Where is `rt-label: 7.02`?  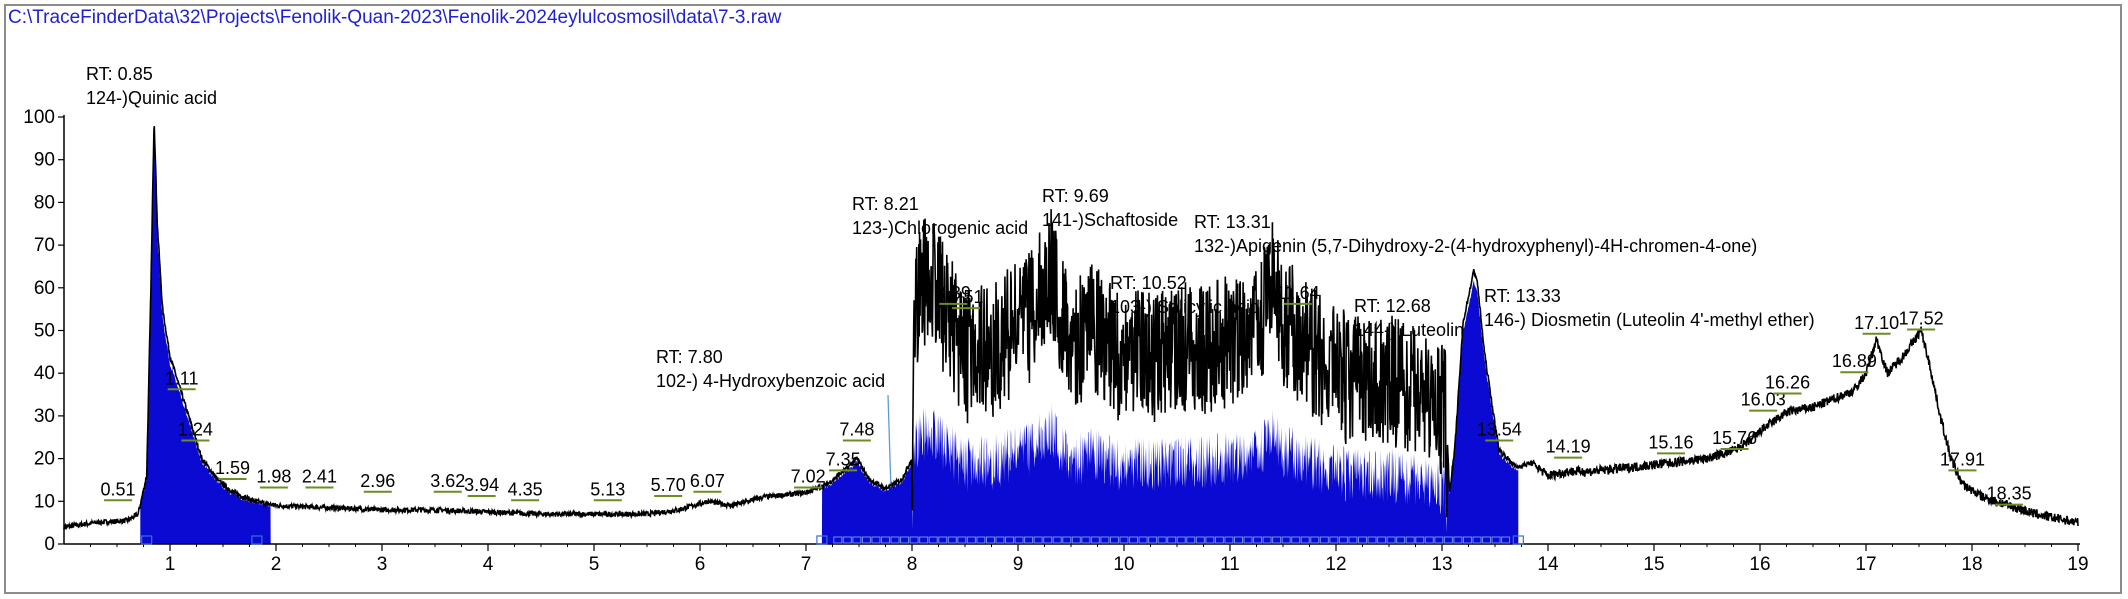 rt-label: 7.02 is located at coordinates (808, 476).